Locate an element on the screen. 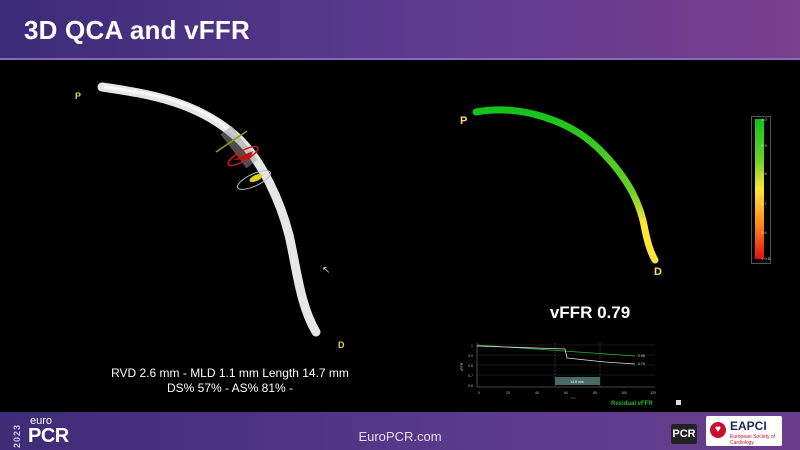 Image resolution: width=800 pixels, height=450 pixels. vffr-vessel is located at coordinates (565, 185).